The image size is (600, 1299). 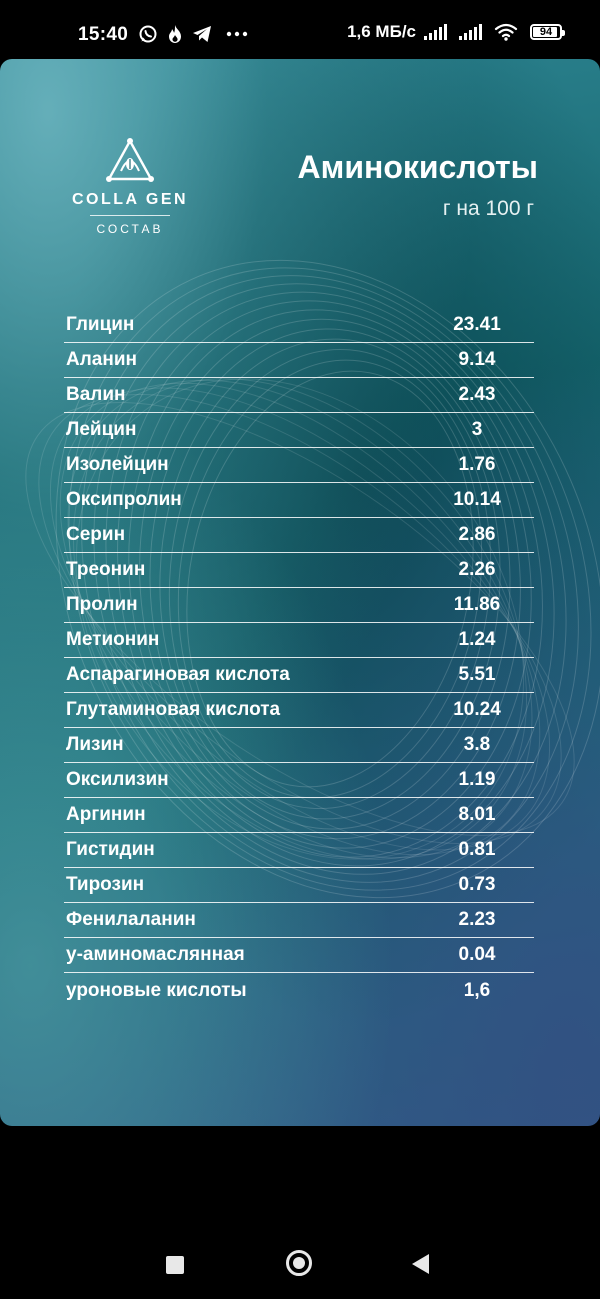 I want to click on table-row: уроновые кислоты 1,6, so click(x=299, y=990).